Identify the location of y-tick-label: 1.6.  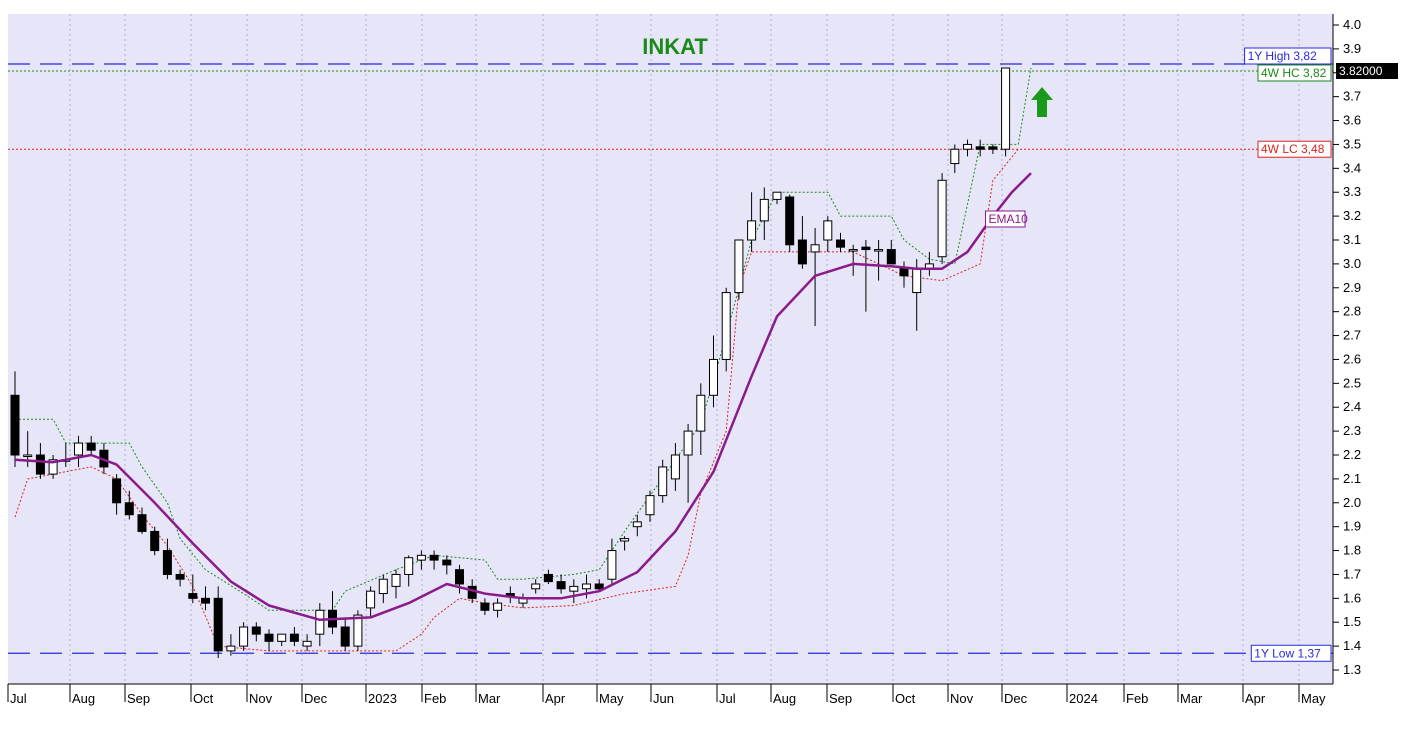
(1352, 597).